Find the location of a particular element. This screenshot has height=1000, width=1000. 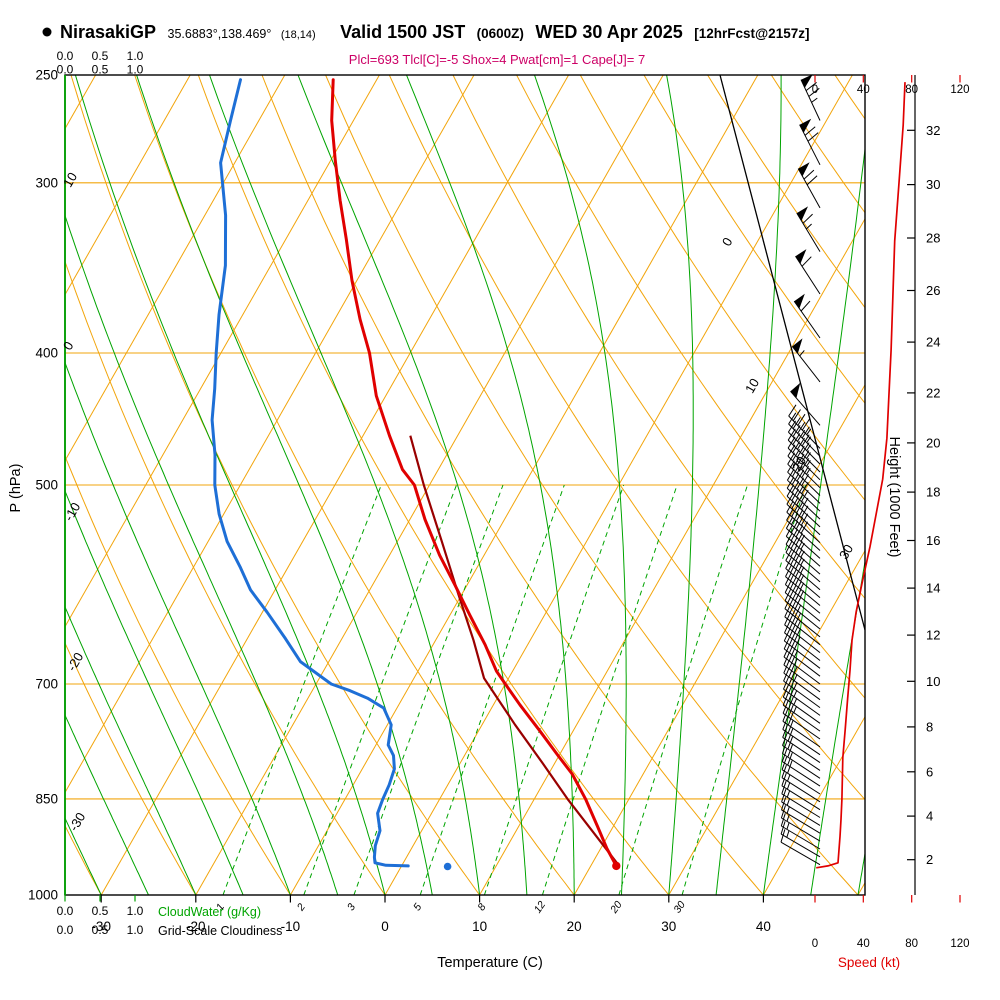

temperature-axis-title: Temperature (C) is located at coordinates (490, 963).